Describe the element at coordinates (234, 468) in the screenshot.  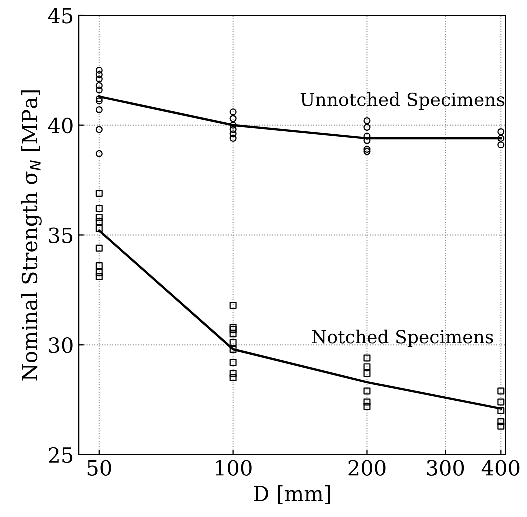
I see `x-tick-label: 100` at that location.